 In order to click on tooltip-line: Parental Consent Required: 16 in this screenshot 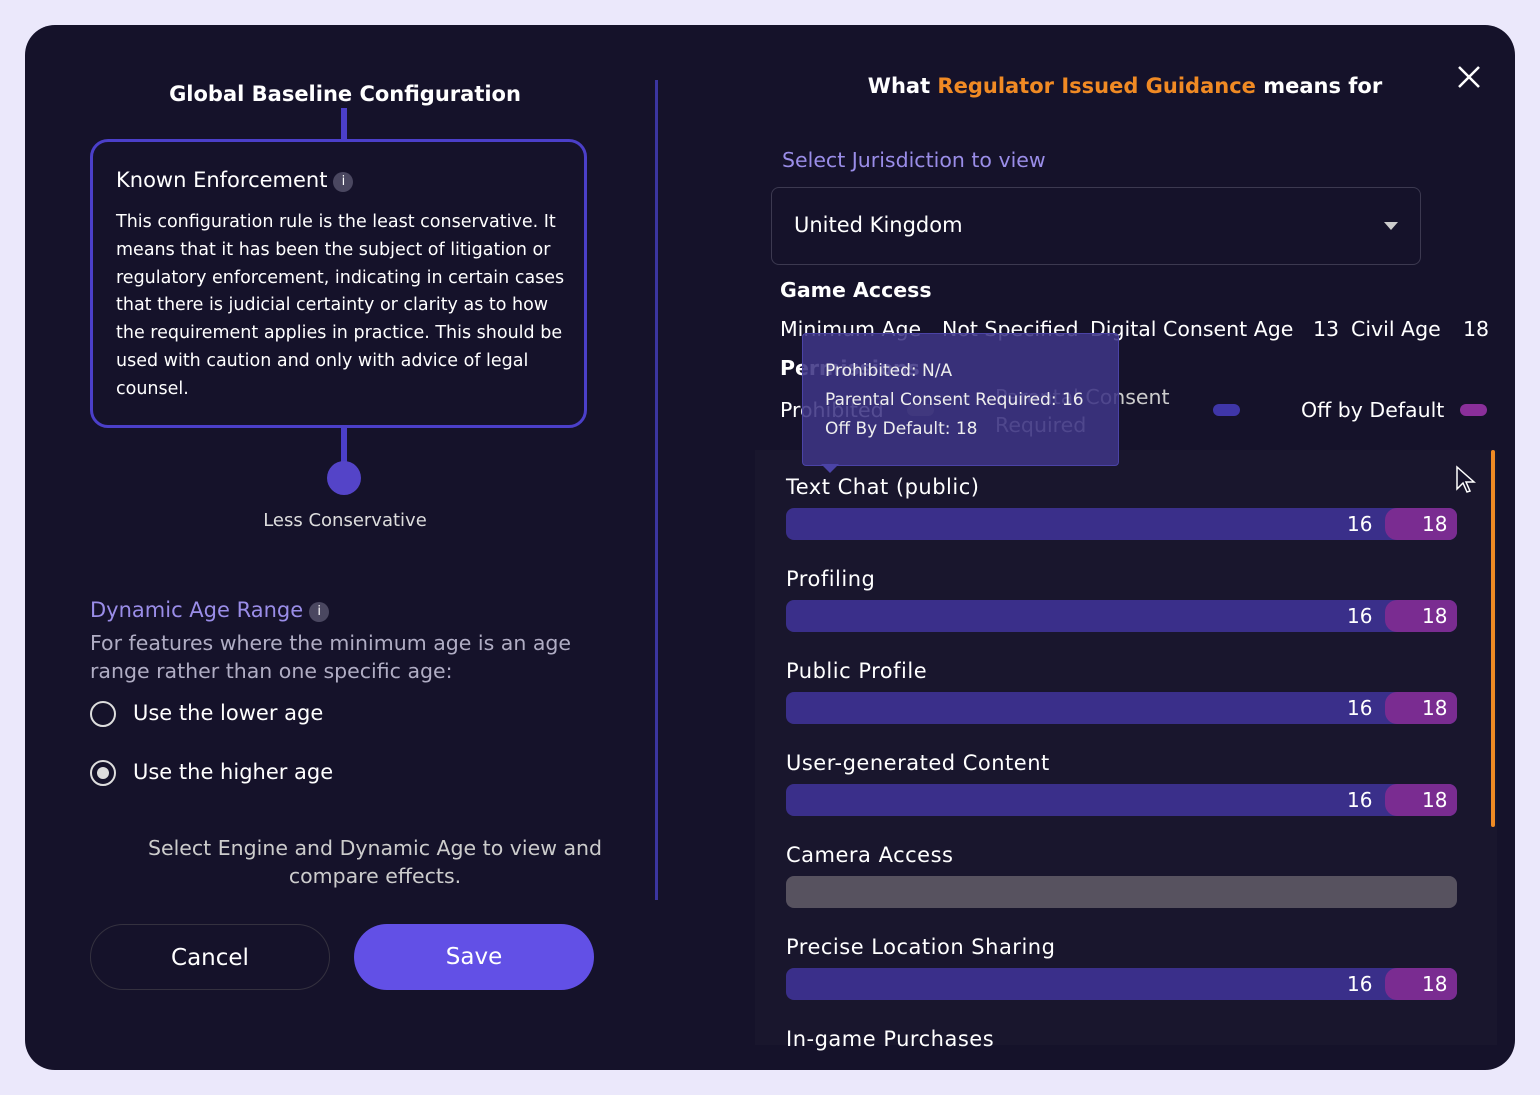, I will do `click(954, 400)`.